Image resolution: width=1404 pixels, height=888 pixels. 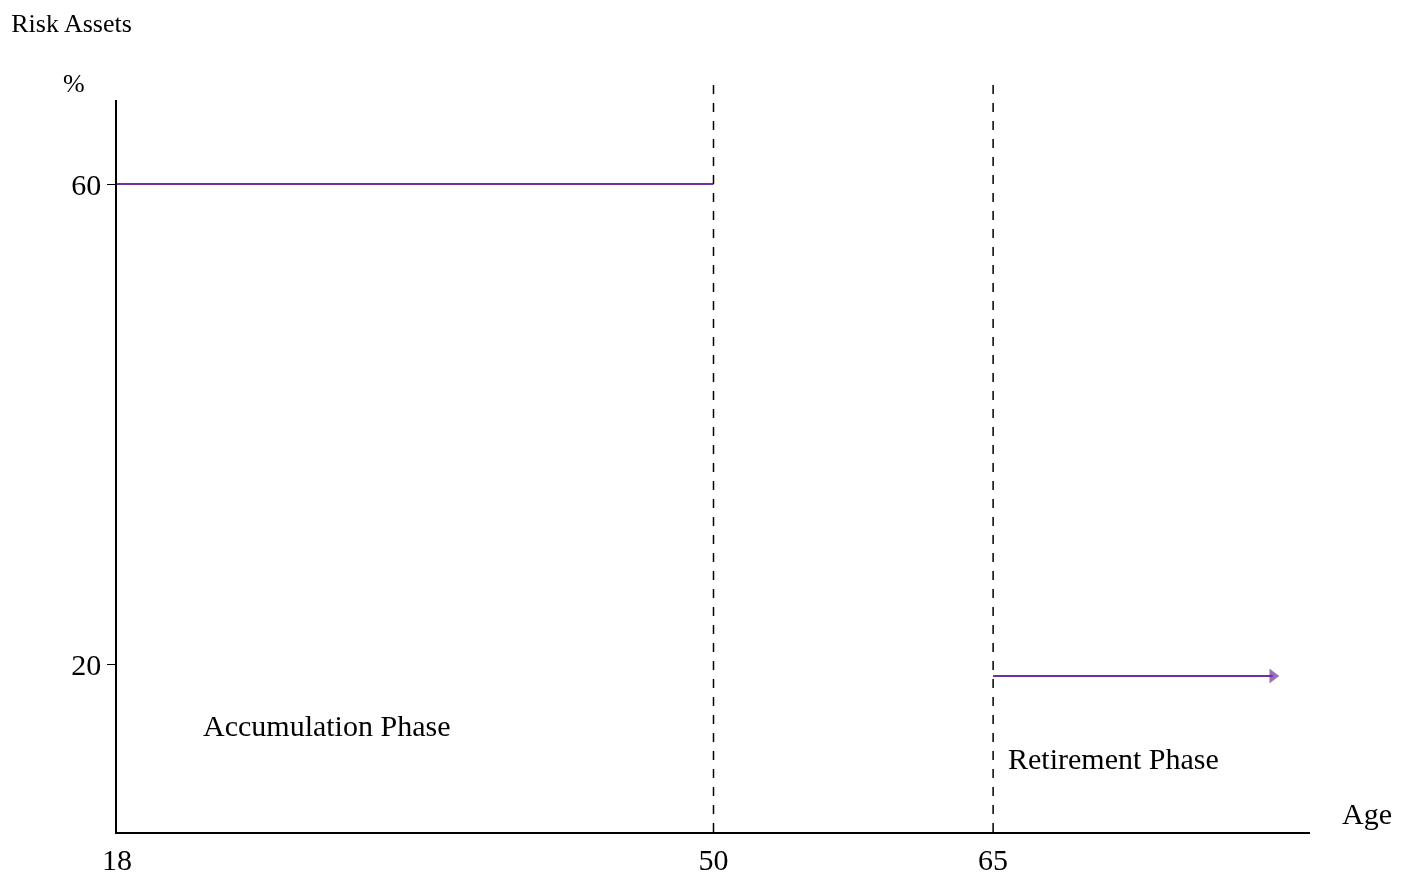 What do you see at coordinates (1367, 813) in the screenshot?
I see `x-axis-title: Age` at bounding box center [1367, 813].